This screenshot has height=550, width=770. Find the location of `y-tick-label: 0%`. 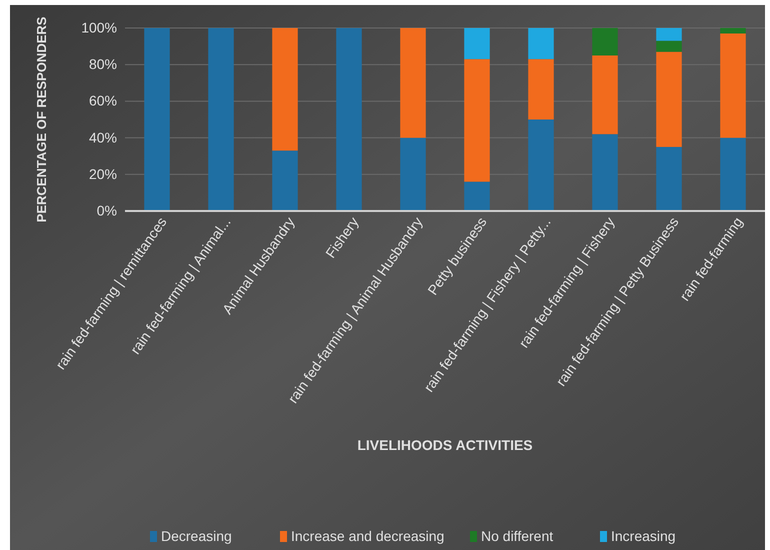

y-tick-label: 0% is located at coordinates (106, 210).